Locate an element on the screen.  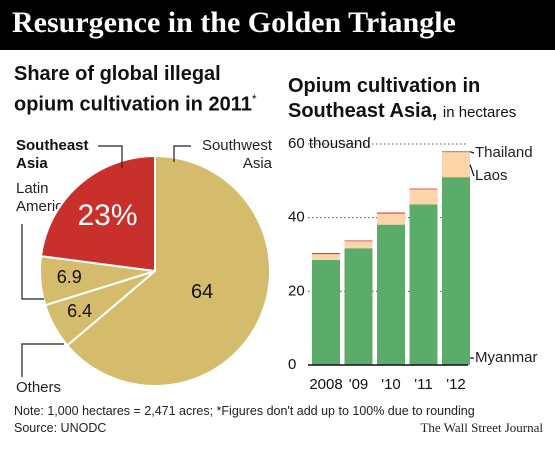
title-banner: Resurgence in the Golden Triangle is located at coordinates (277, 25).